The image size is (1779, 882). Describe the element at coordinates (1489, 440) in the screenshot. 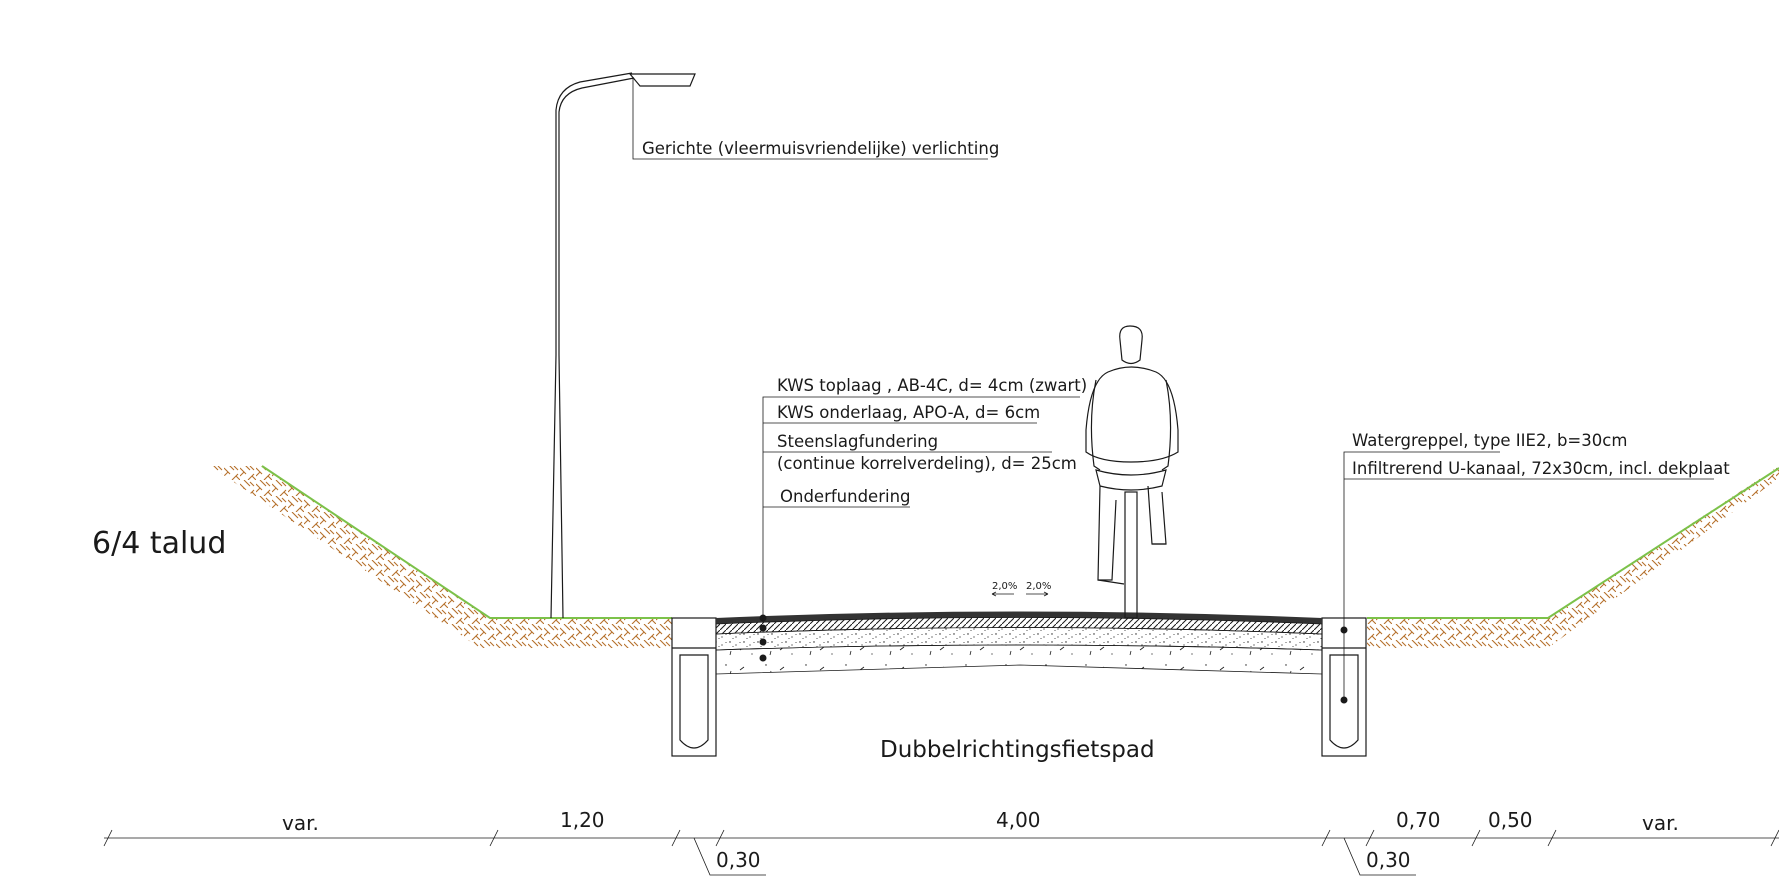

I see `gutter-label: Watergreppel, type IIE2, b=30cm` at that location.